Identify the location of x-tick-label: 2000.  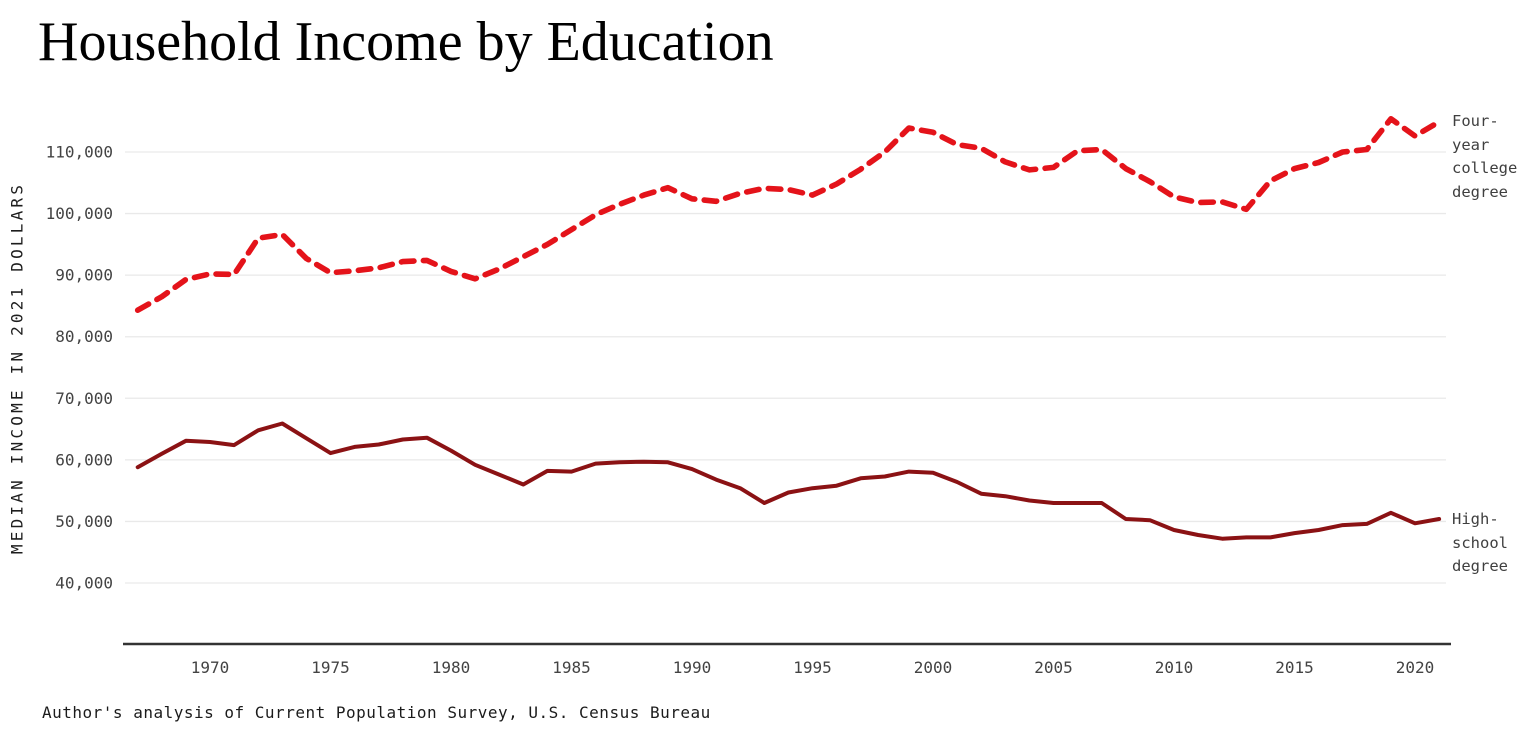
(933, 667).